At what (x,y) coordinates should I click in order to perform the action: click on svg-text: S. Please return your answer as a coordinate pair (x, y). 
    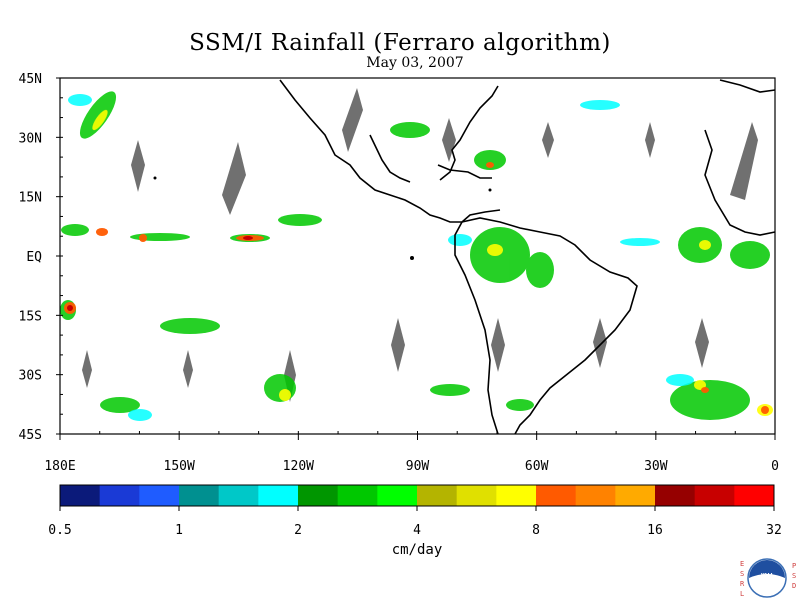
    Looking at the image, I should click on (794, 576).